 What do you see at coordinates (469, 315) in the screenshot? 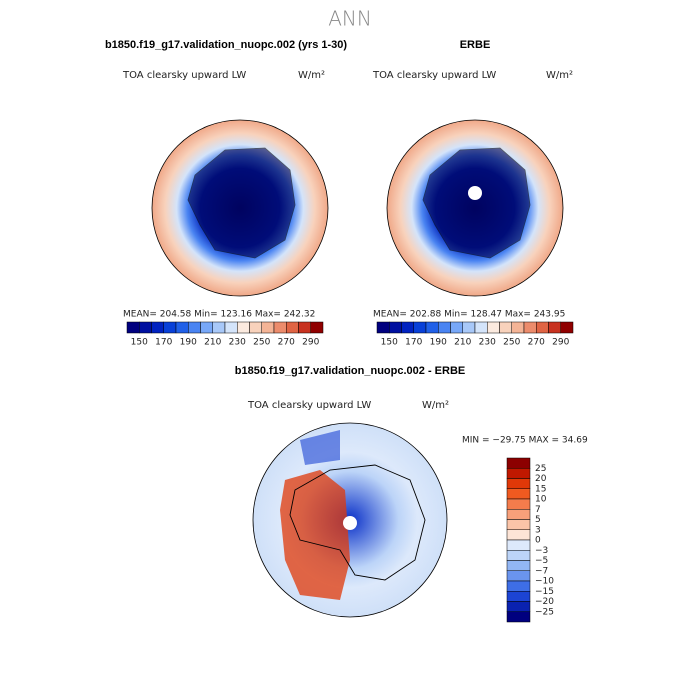
I see `stats: MEAN= 202.88 Min= 128.47 Max= 243.95` at bounding box center [469, 315].